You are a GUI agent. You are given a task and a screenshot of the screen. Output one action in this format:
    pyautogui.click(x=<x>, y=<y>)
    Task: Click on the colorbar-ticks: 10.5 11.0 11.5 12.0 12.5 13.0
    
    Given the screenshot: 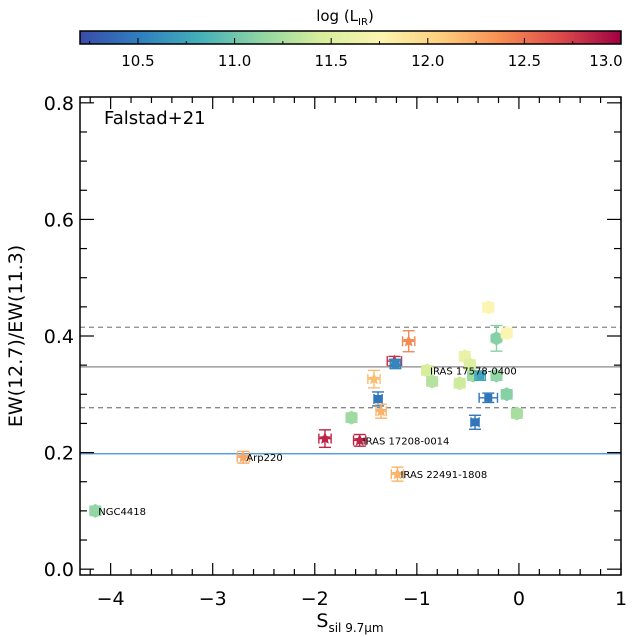 What is the action you would take?
    pyautogui.click(x=356, y=54)
    